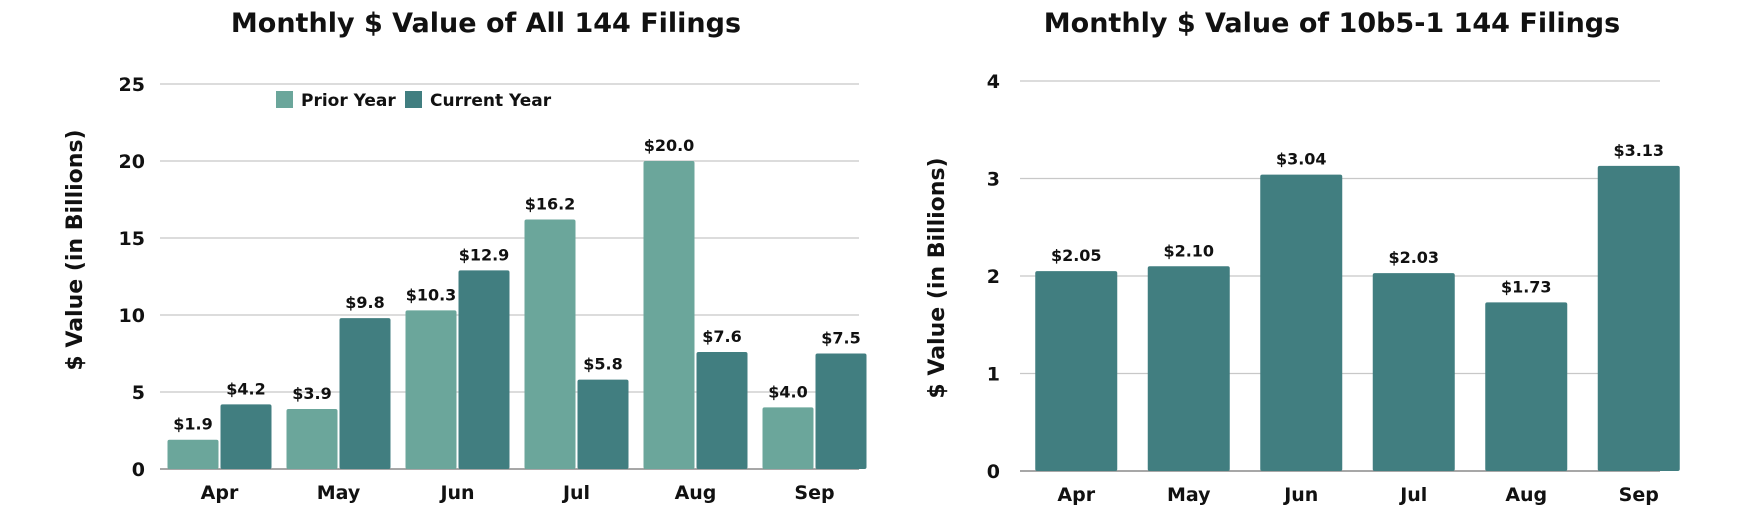  What do you see at coordinates (993, 375) in the screenshot?
I see `chart2-y-tick-label: 1` at bounding box center [993, 375].